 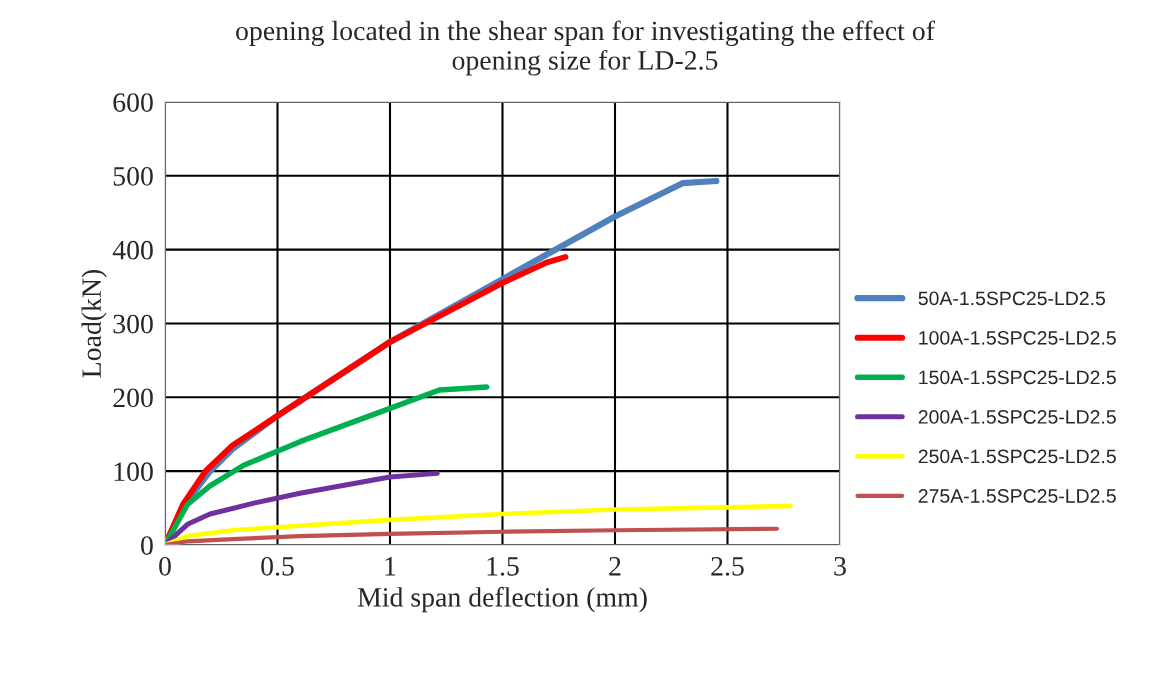 I want to click on legend-label: 200A-1.5SPC25-LD2.5, so click(x=1017, y=417).